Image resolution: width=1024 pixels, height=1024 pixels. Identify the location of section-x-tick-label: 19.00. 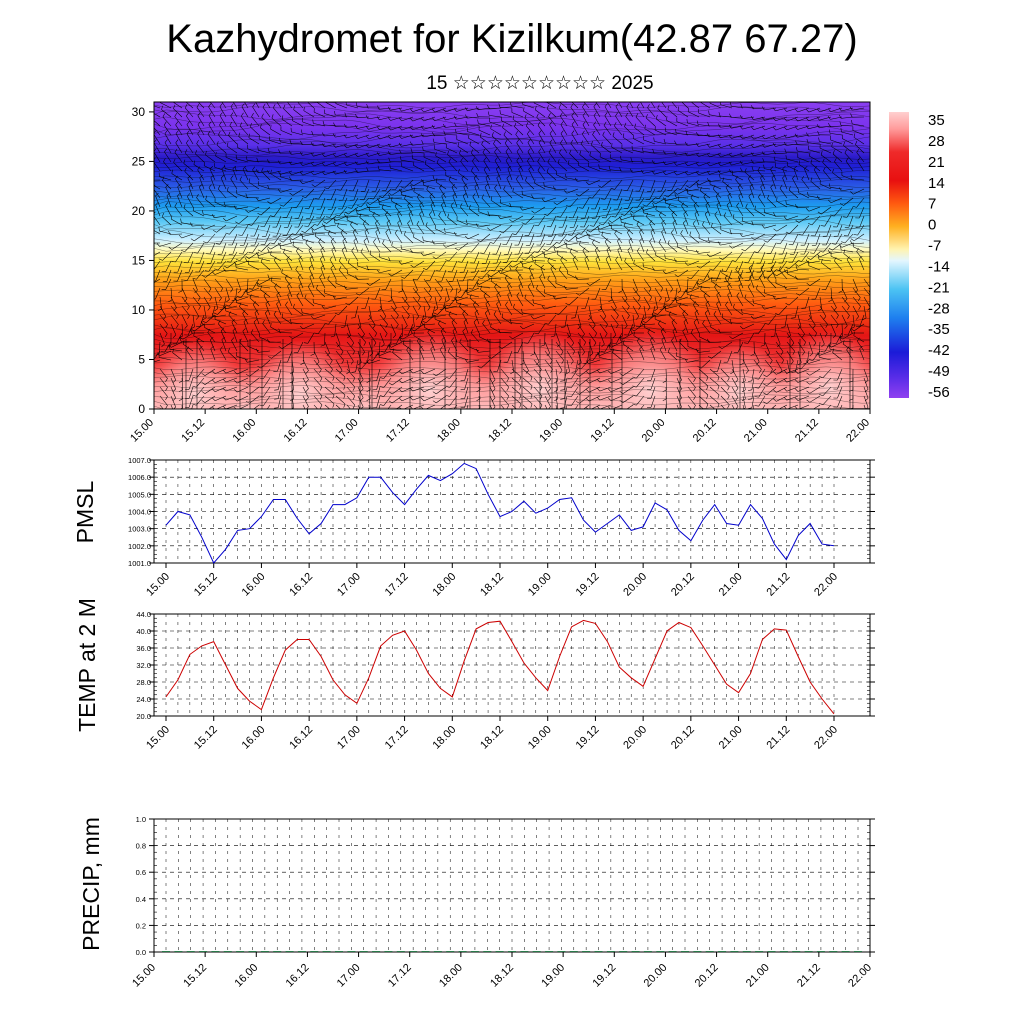
(551, 431).